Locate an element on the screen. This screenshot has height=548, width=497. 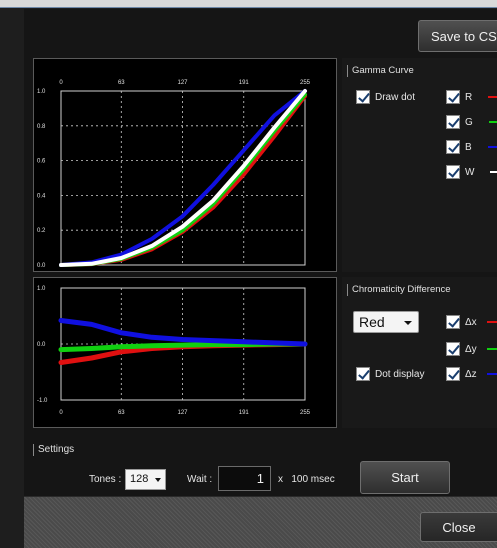
gamma-x-tick-label: 255 is located at coordinates (305, 83).